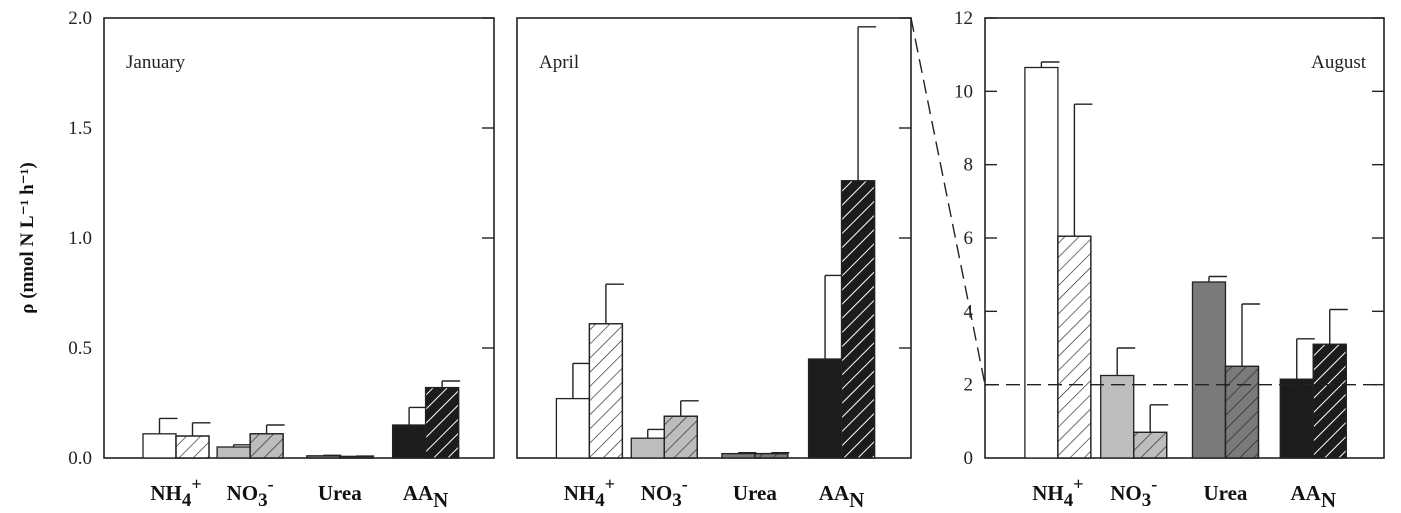 Image resolution: width=1401 pixels, height=513 pixels. Describe the element at coordinates (80, 238) in the screenshot. I see `y-tick-label: 1.0` at that location.